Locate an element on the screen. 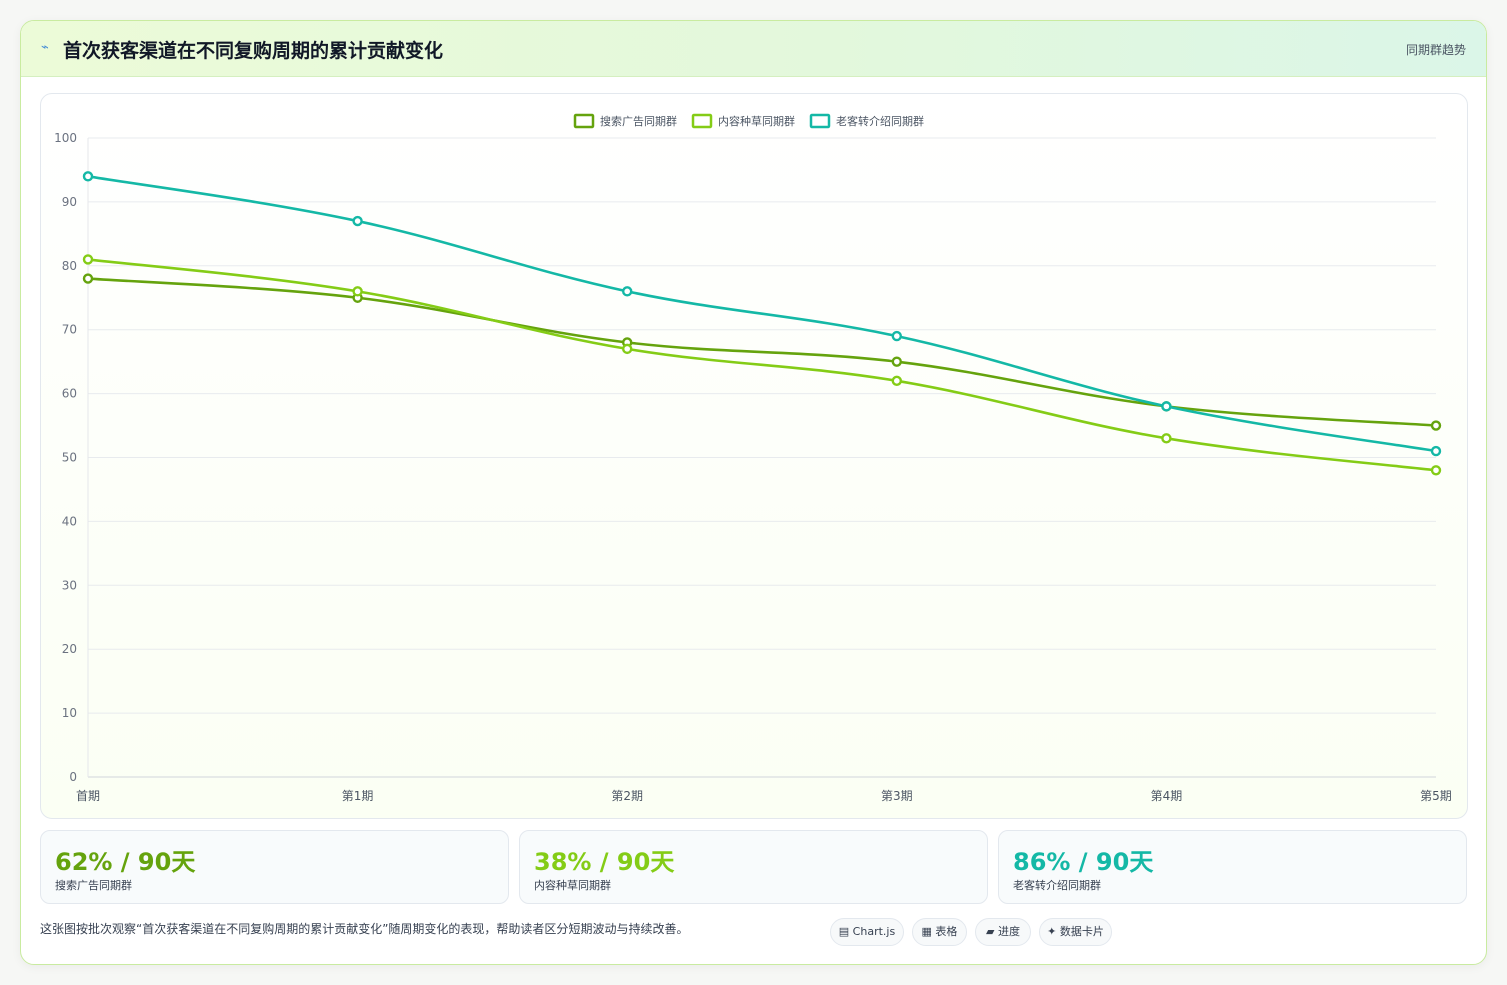  y-tick-label: 90 is located at coordinates (69, 202).